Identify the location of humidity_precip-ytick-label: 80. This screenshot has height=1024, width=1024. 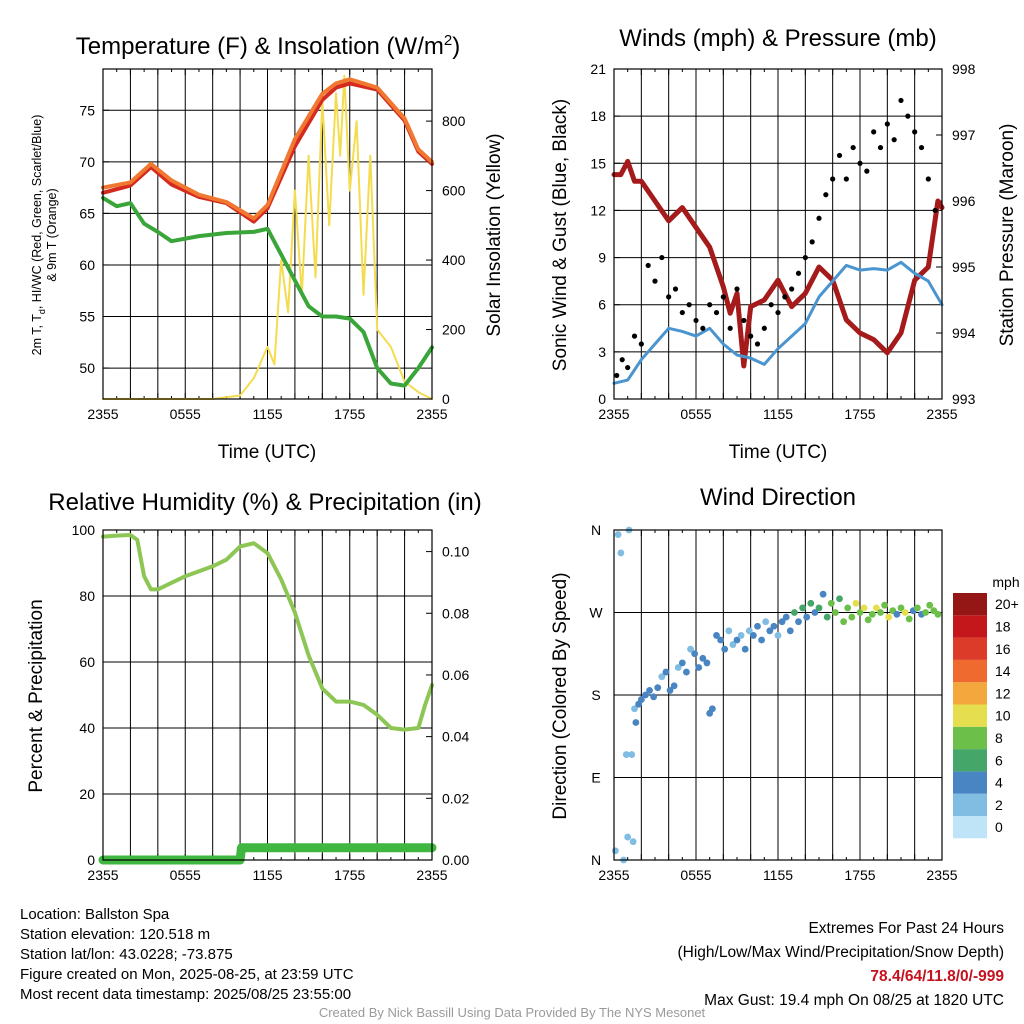
(87, 596).